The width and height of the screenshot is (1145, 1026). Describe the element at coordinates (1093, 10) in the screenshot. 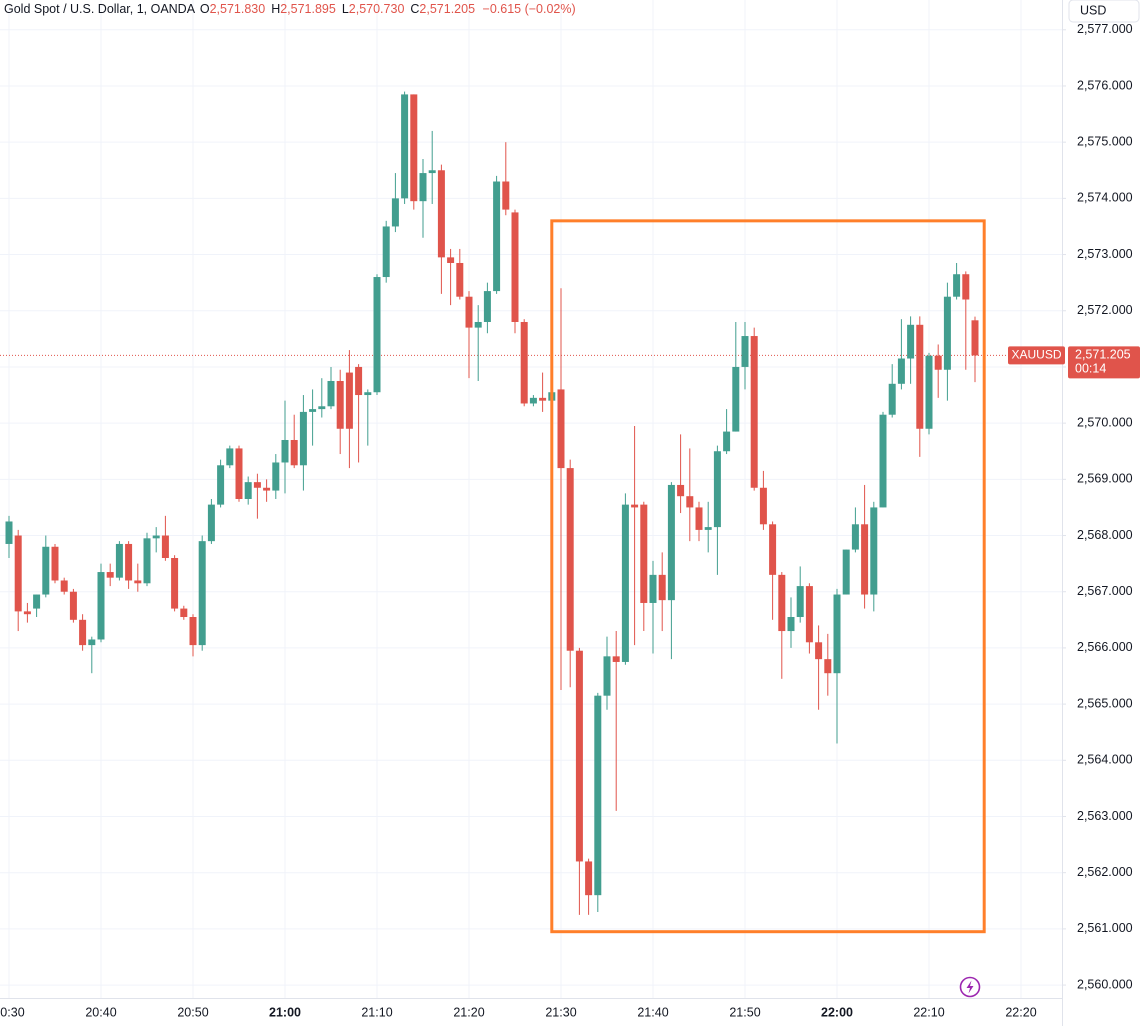

I see `currency-label: USD` at that location.